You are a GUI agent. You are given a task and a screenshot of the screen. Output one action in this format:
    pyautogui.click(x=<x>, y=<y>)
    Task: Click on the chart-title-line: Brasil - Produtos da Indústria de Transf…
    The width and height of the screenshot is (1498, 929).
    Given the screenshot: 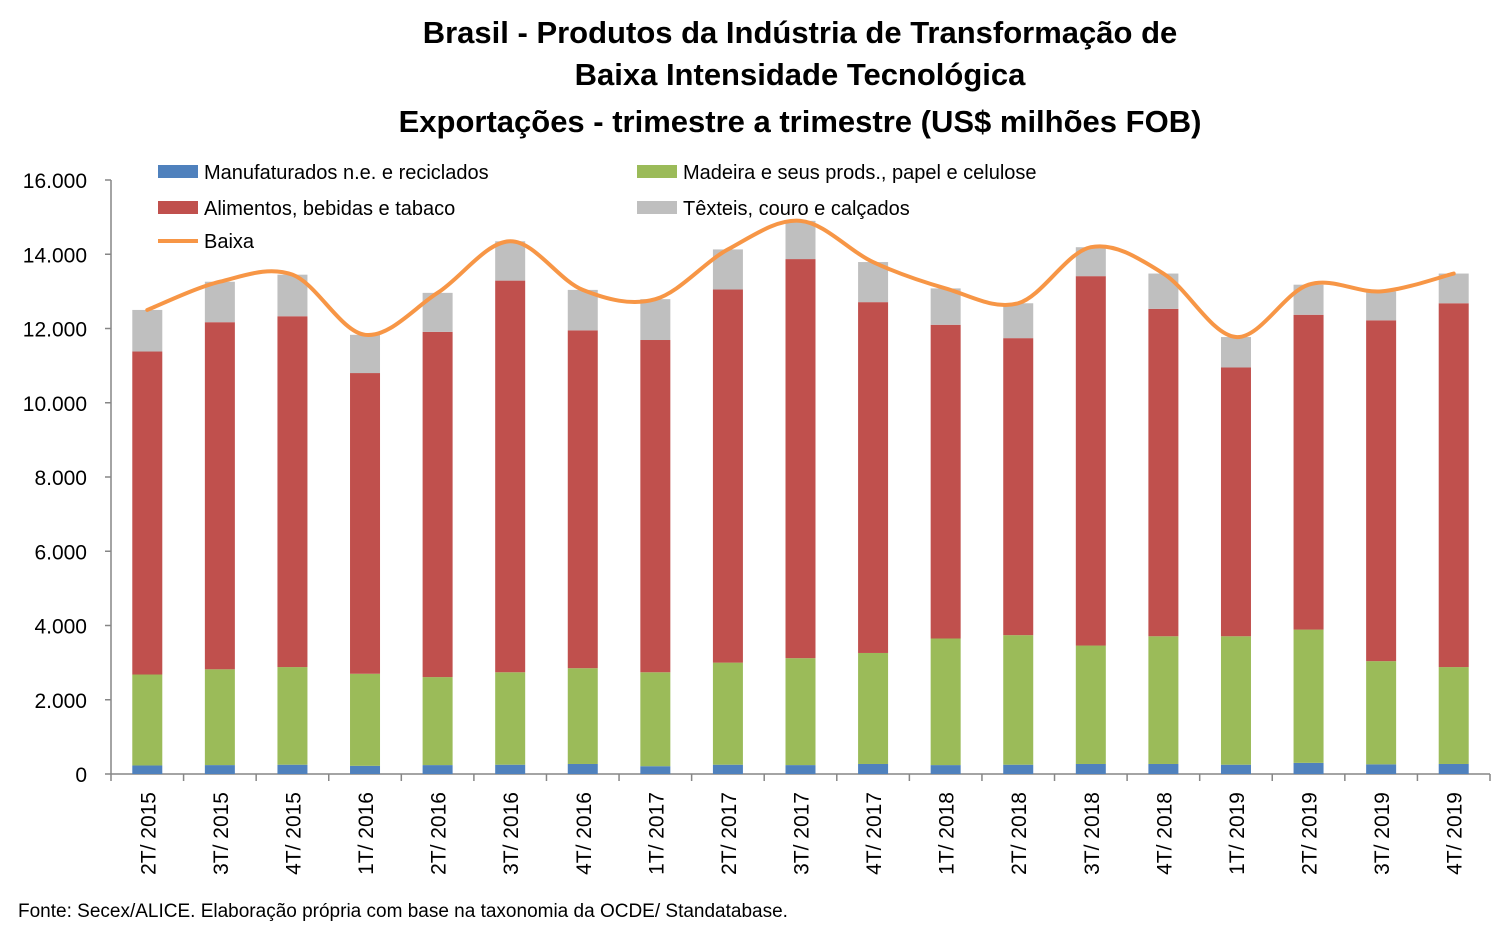 What is the action you would take?
    pyautogui.click(x=800, y=32)
    